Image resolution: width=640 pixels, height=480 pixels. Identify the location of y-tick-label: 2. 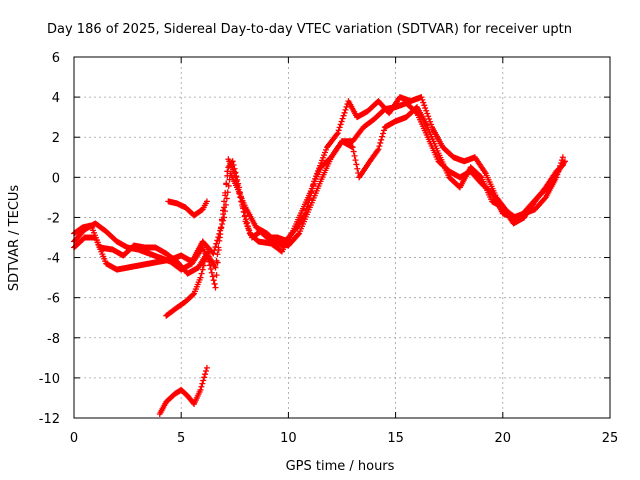
(56, 138).